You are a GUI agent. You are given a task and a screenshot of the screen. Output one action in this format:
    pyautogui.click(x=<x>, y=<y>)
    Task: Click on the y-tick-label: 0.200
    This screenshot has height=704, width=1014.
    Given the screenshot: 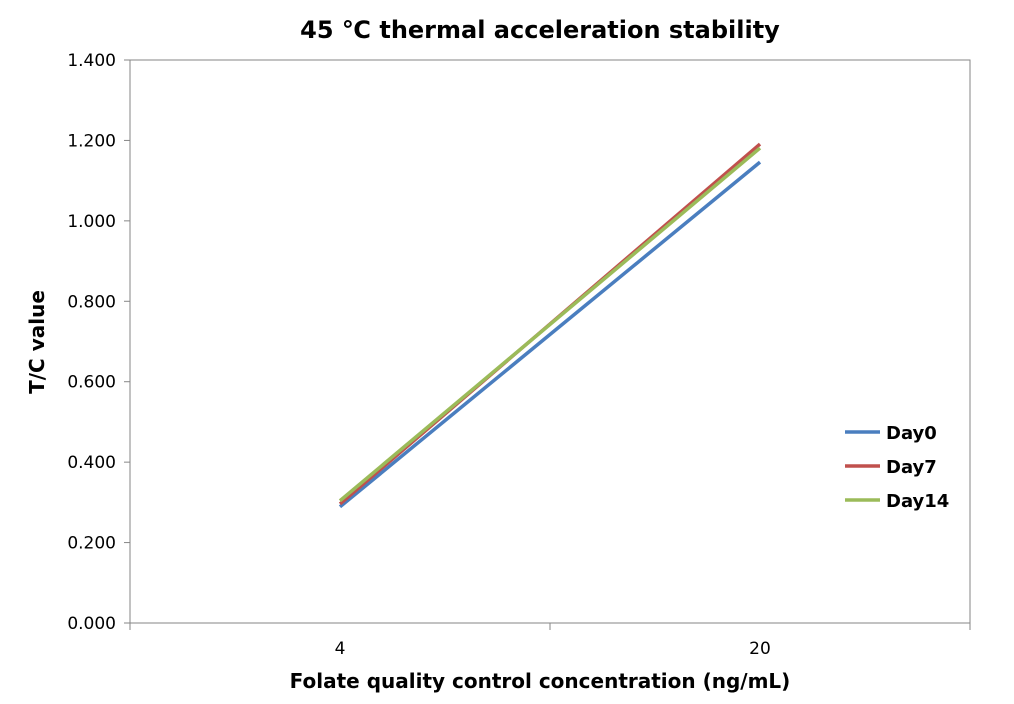 What is the action you would take?
    pyautogui.click(x=91, y=544)
    